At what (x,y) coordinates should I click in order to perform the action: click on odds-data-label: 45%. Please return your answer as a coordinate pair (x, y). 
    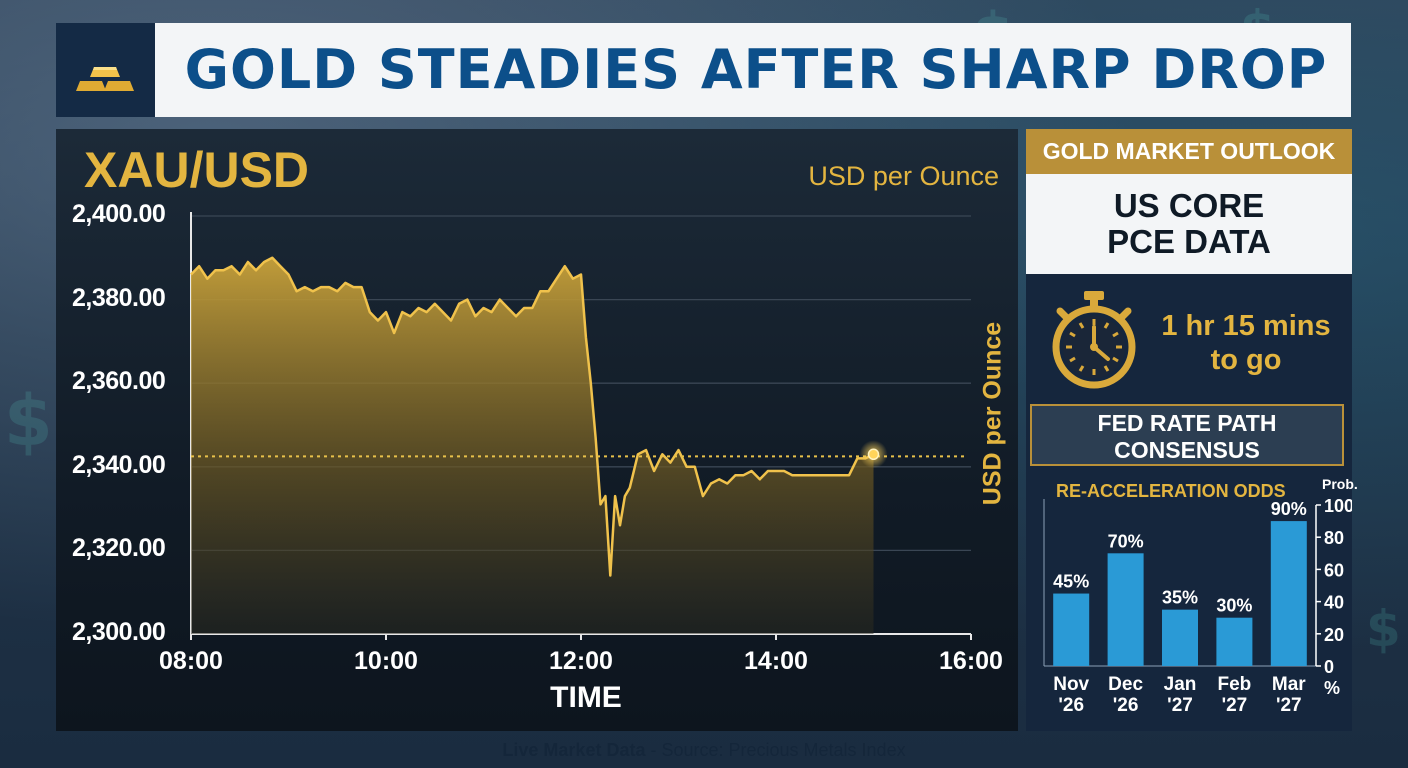
    Looking at the image, I should click on (1071, 582).